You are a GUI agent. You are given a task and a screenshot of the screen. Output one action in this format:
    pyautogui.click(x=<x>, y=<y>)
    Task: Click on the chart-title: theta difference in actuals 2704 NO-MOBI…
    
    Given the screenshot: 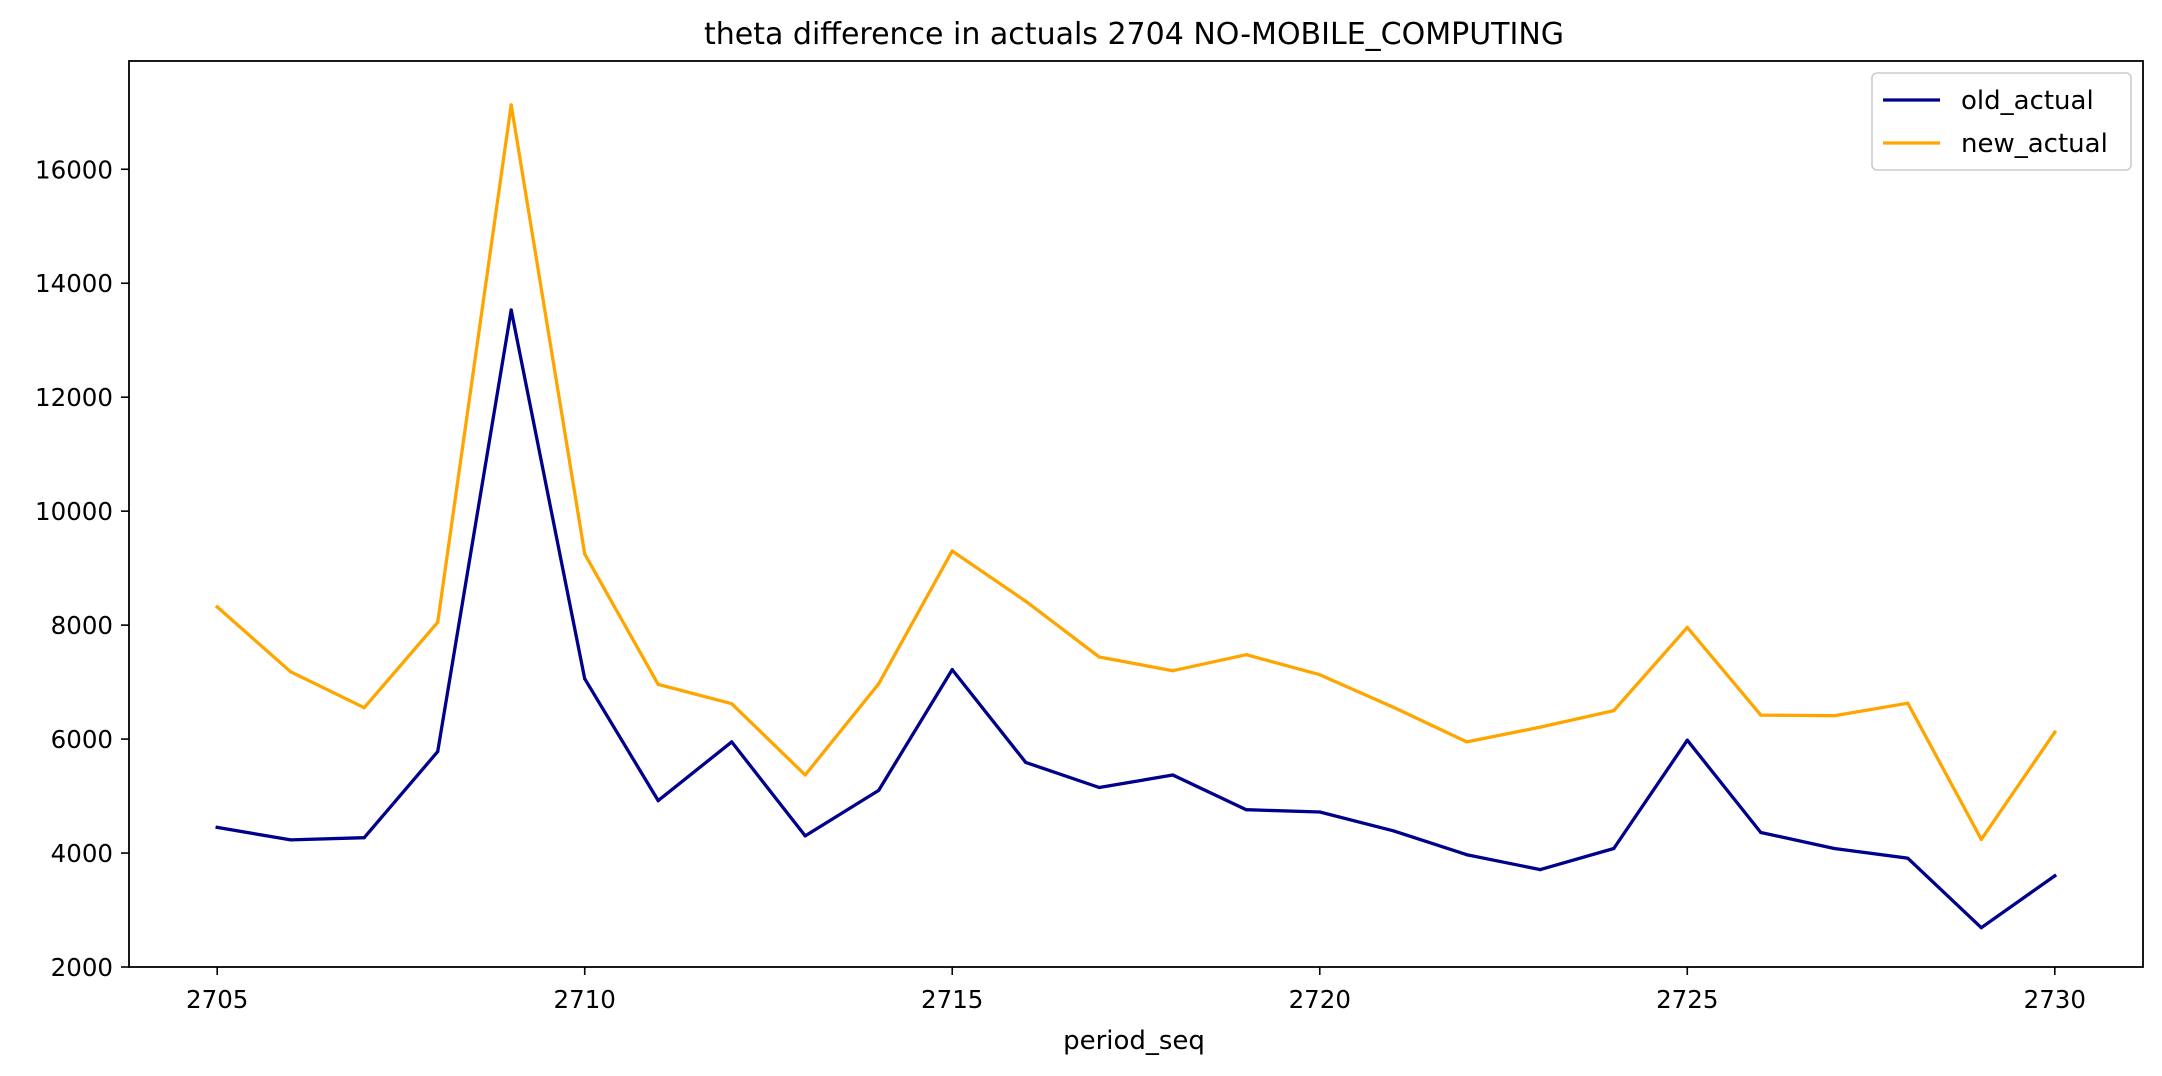 What is the action you would take?
    pyautogui.click(x=1134, y=34)
    